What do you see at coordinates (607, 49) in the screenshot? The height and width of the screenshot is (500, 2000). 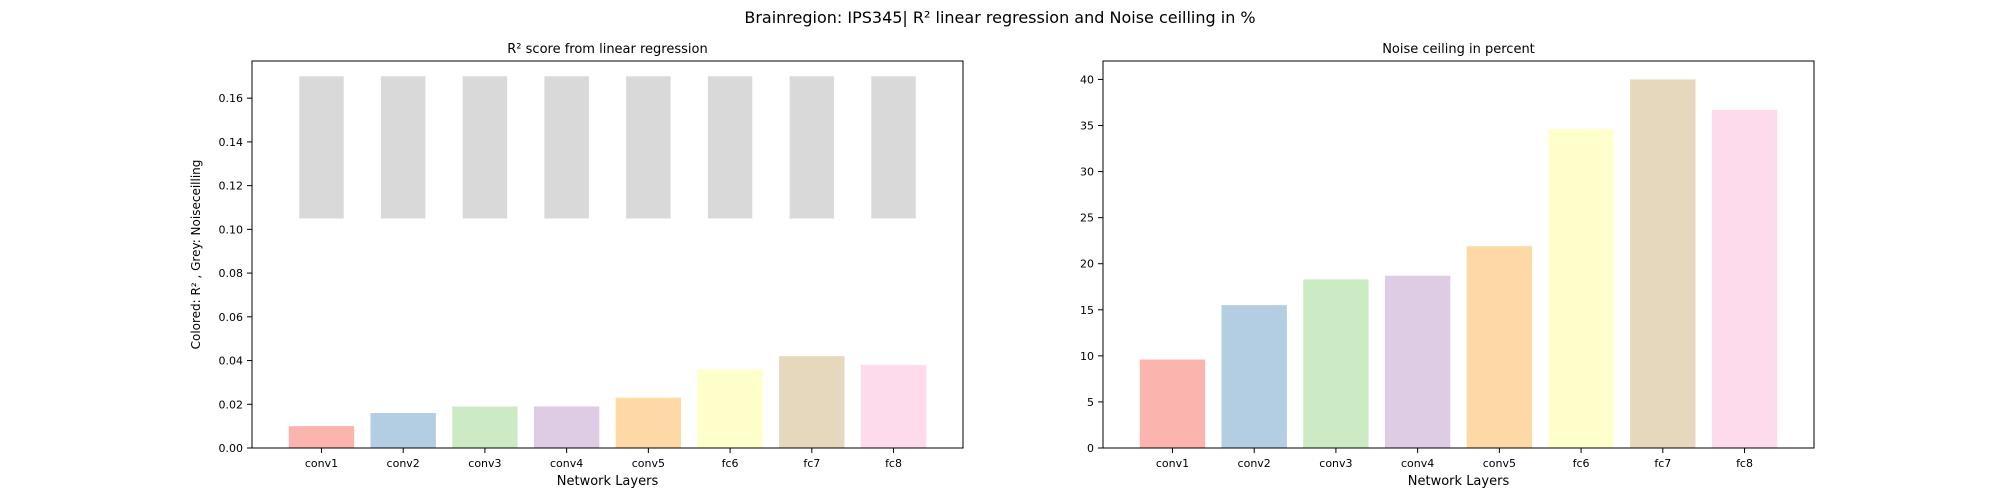 I see `chart-title: R² score from linear regression` at bounding box center [607, 49].